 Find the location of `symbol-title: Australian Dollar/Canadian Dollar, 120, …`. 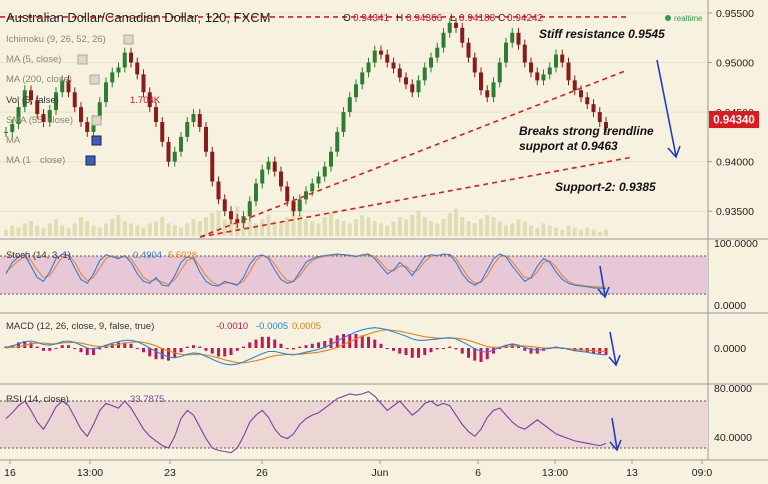

symbol-title: Australian Dollar/Canadian Dollar, 120, … is located at coordinates (138, 17).